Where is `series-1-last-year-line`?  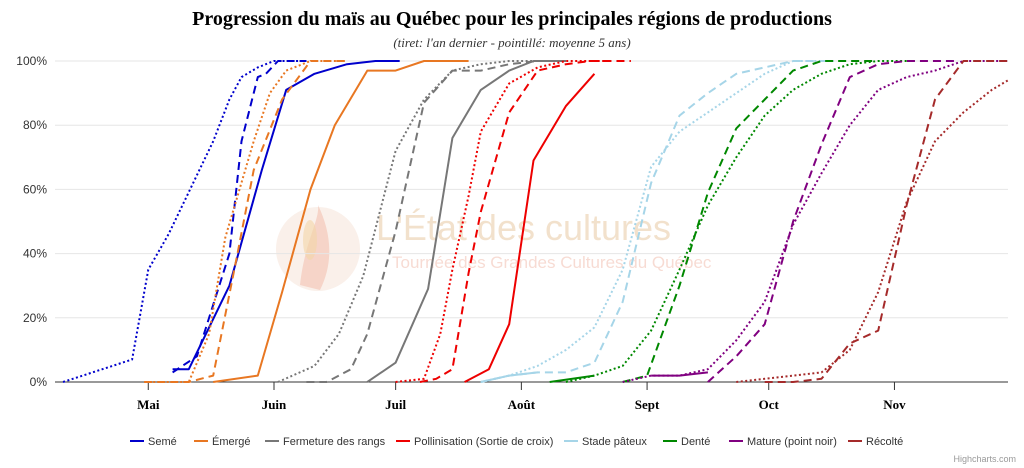 series-1-last-year-line is located at coordinates (245, 221).